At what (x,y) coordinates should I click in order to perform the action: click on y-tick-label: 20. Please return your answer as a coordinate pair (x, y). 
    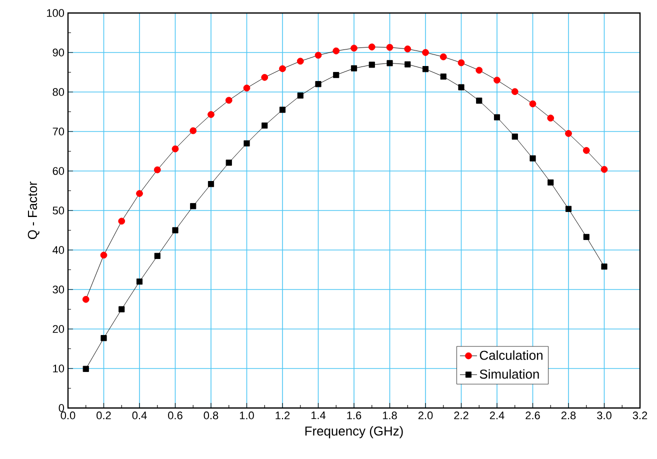
    Looking at the image, I should click on (58, 329).